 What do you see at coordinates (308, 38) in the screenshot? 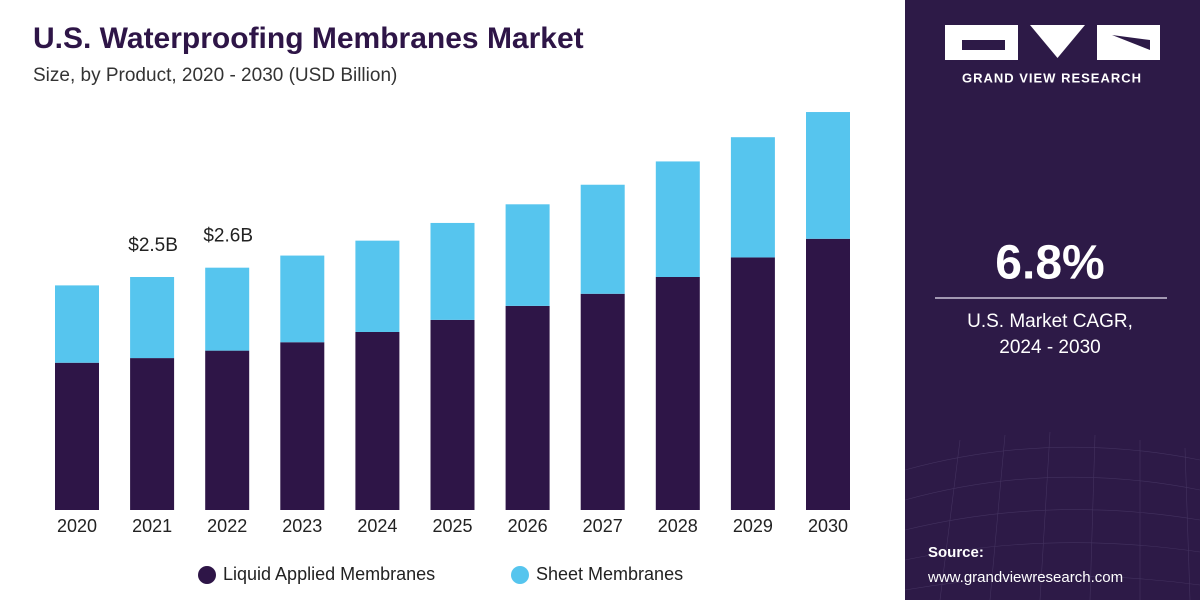
I see `chart-title: U.S. Waterproofing Membranes Market` at bounding box center [308, 38].